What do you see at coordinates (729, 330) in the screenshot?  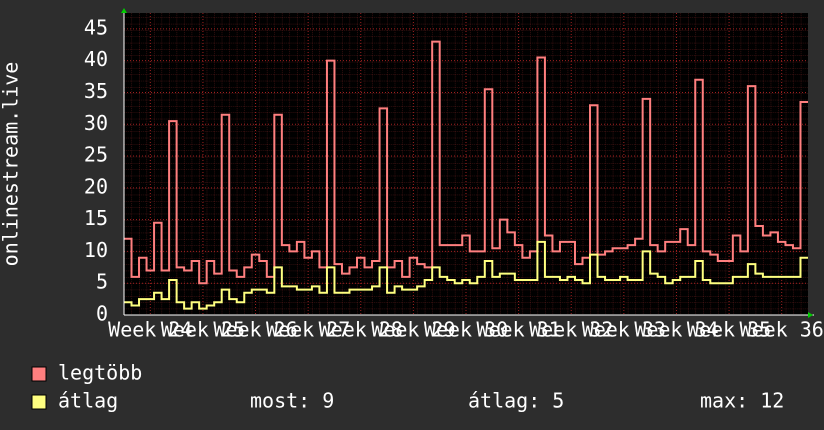 I see `x-tick-label: Week 35` at bounding box center [729, 330].